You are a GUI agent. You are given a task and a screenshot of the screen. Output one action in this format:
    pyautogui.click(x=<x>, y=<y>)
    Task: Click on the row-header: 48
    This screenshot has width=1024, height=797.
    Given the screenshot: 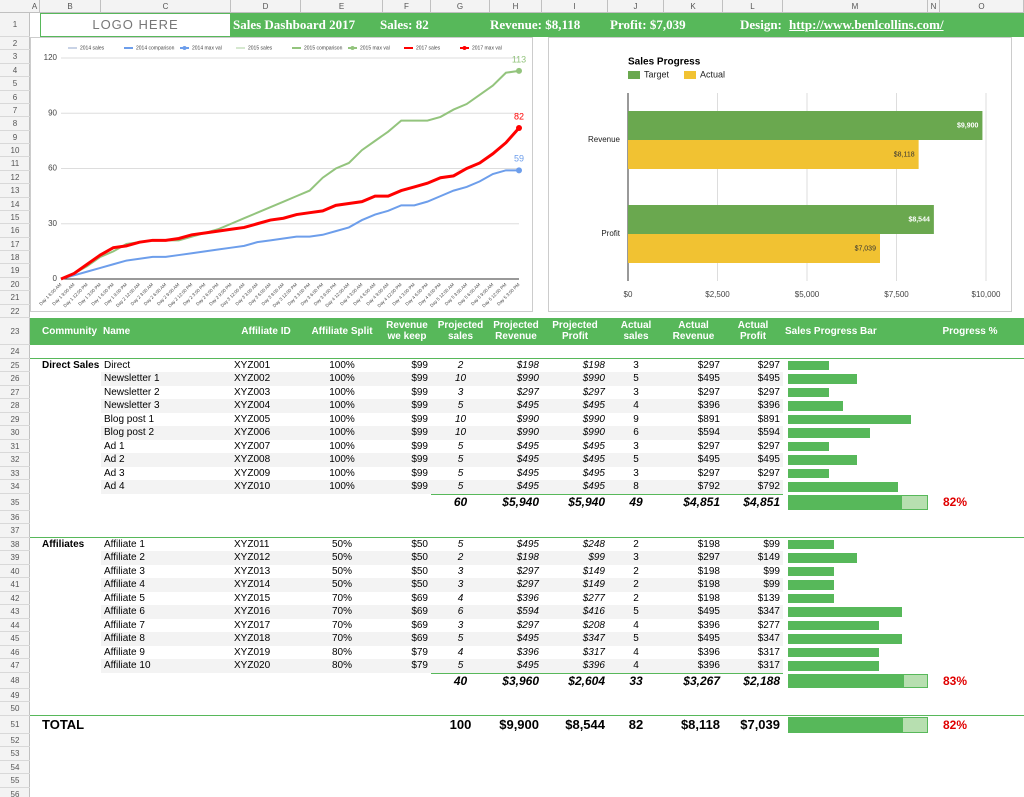 What is the action you would take?
    pyautogui.click(x=15, y=681)
    